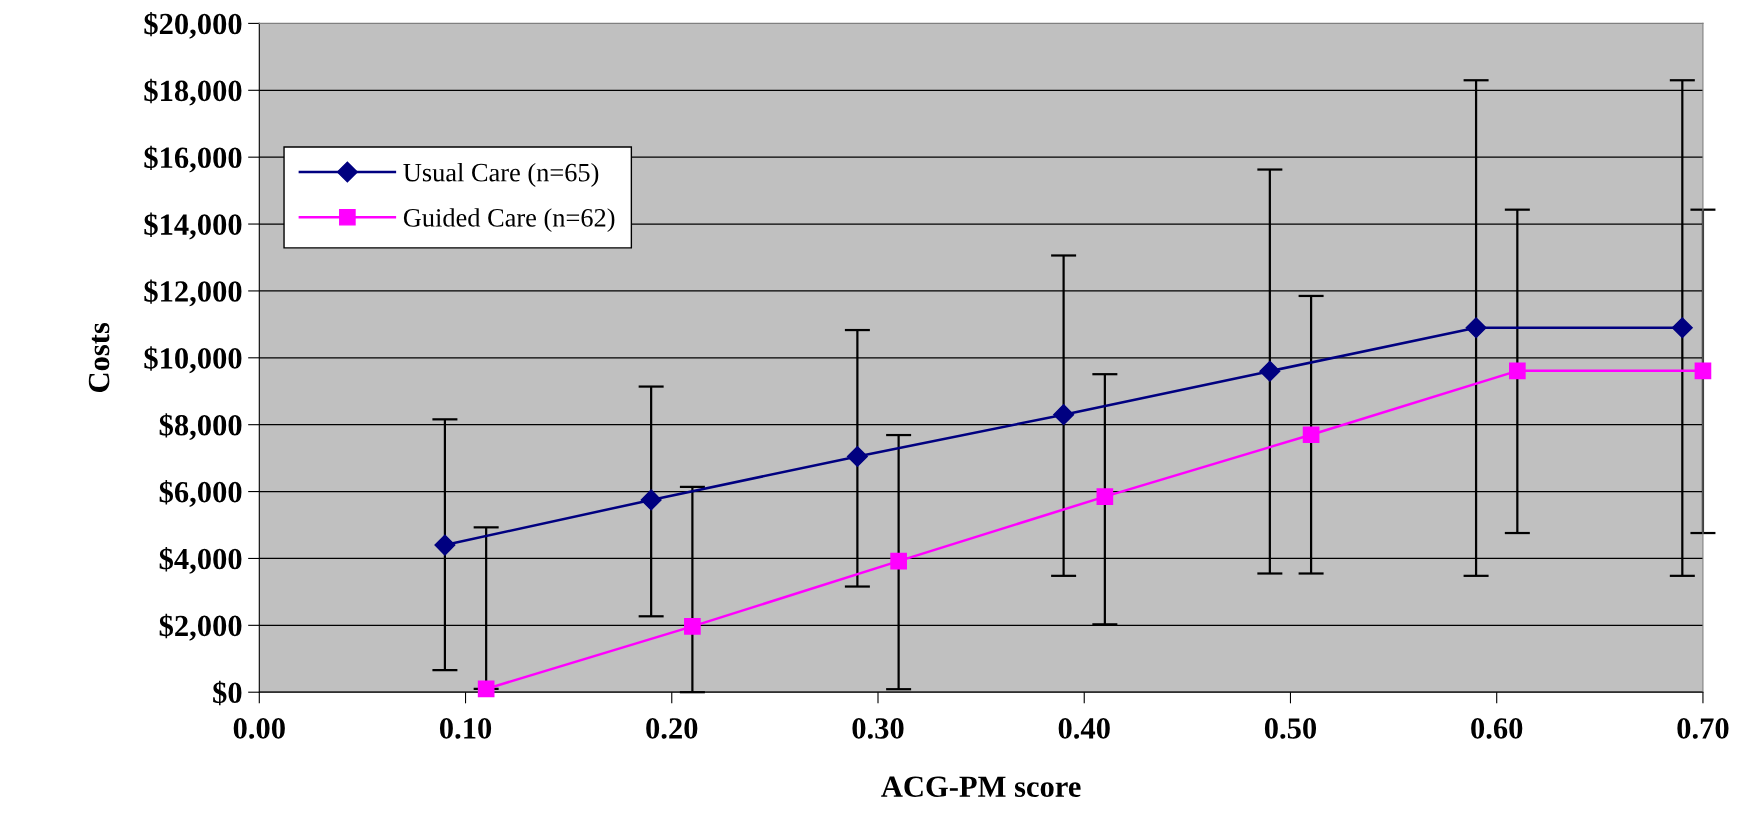 This screenshot has width=1752, height=836. What do you see at coordinates (193, 360) in the screenshot?
I see `y-tick-label: $10,000` at bounding box center [193, 360].